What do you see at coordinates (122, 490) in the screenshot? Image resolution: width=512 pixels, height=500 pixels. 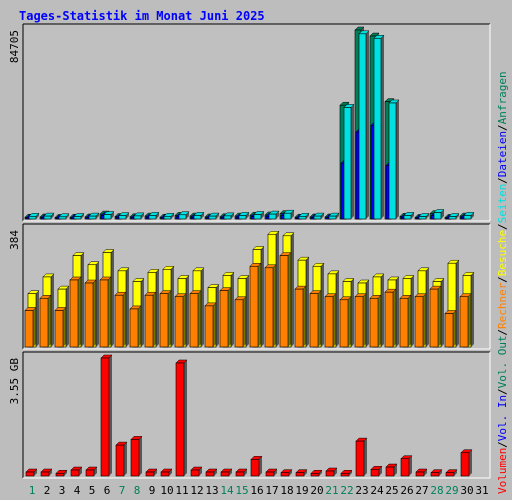 I see `x-tick-label: 7` at bounding box center [122, 490].